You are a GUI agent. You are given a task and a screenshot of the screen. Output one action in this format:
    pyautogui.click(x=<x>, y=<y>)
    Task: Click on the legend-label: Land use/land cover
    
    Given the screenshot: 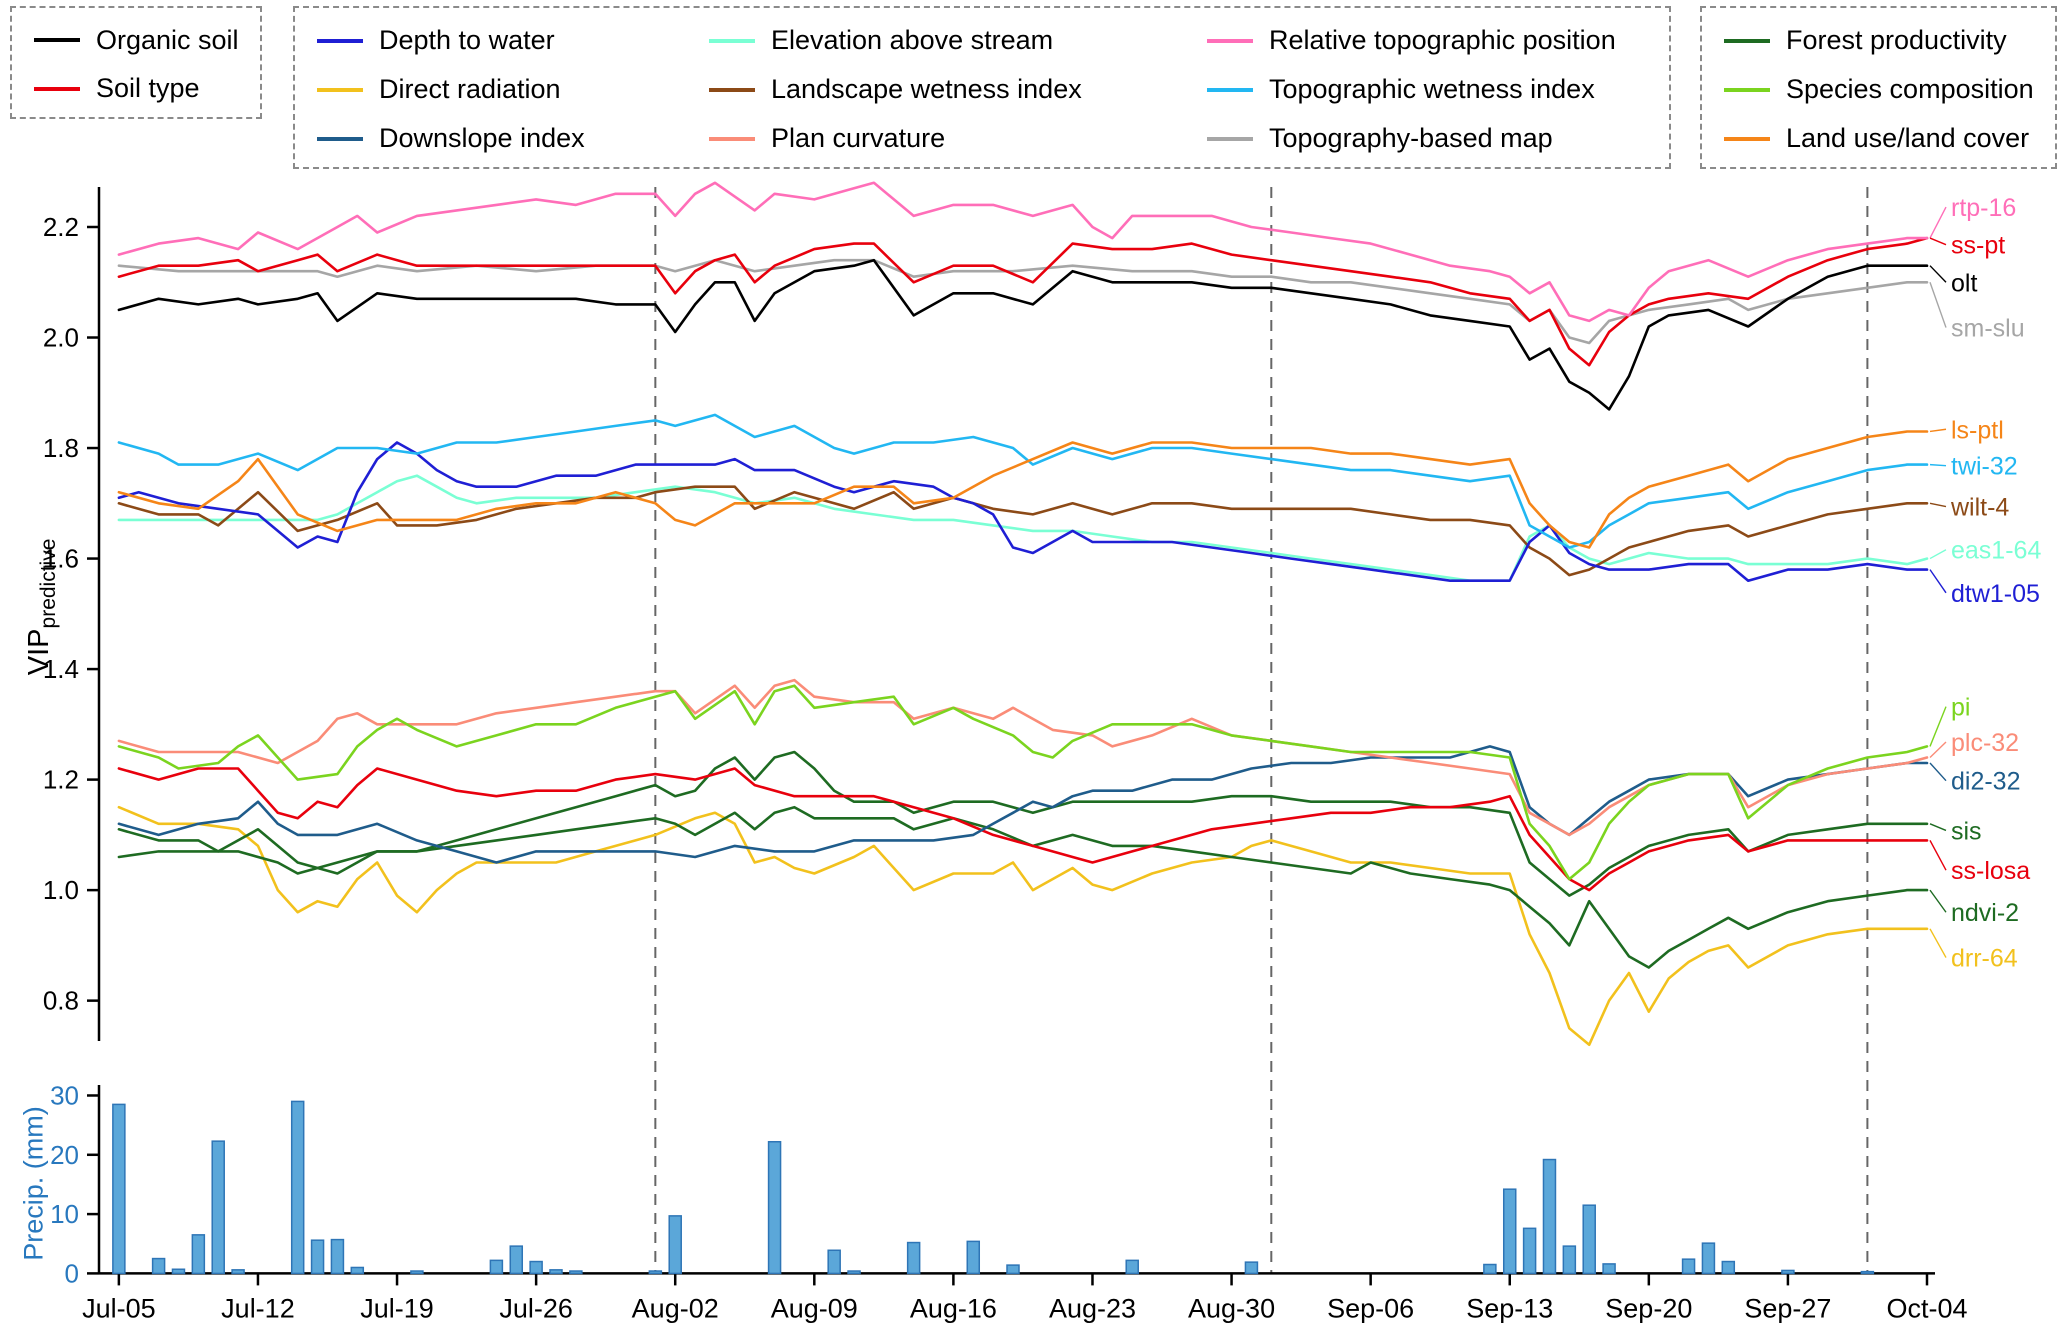 What is the action you would take?
    pyautogui.click(x=1908, y=138)
    